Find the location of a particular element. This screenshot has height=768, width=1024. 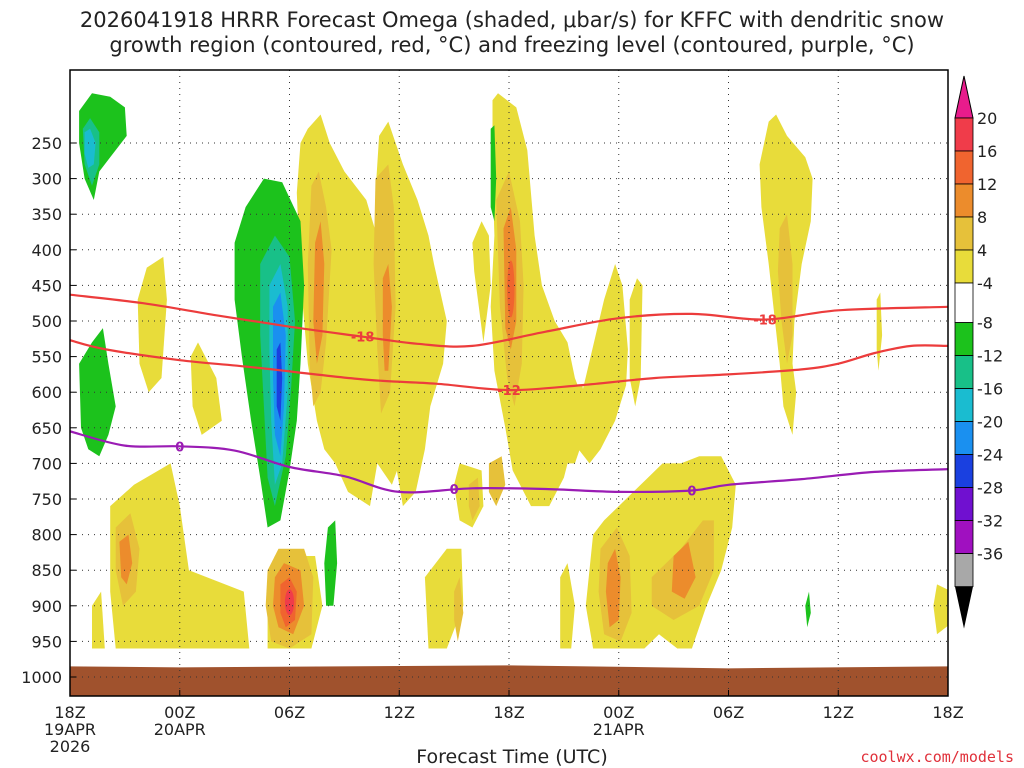

colorbar: 20 16 12 8 4 -4 -8 -12 -16 -20 -24 -28 -32 -36 is located at coordinates (978, 352).